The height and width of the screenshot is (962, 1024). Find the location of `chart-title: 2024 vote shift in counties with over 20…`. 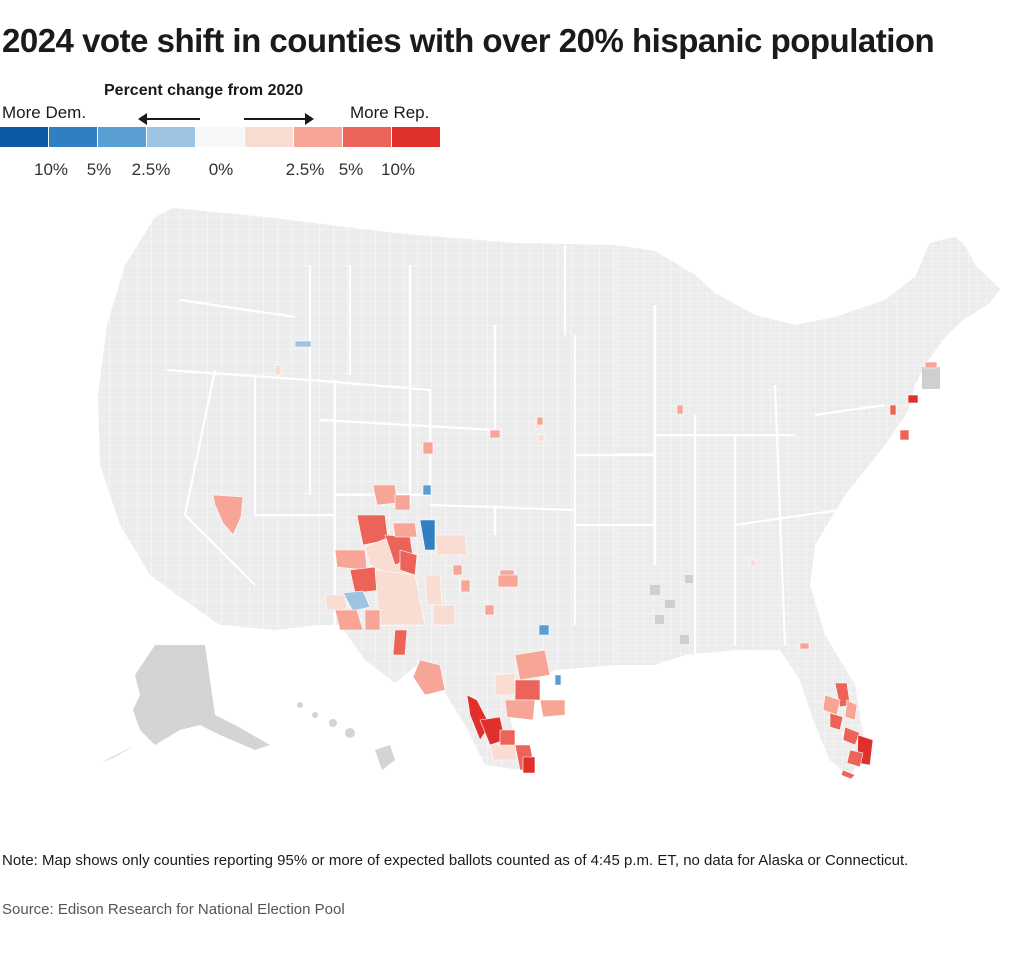

chart-title: 2024 vote shift in counties with over 20… is located at coordinates (468, 40).